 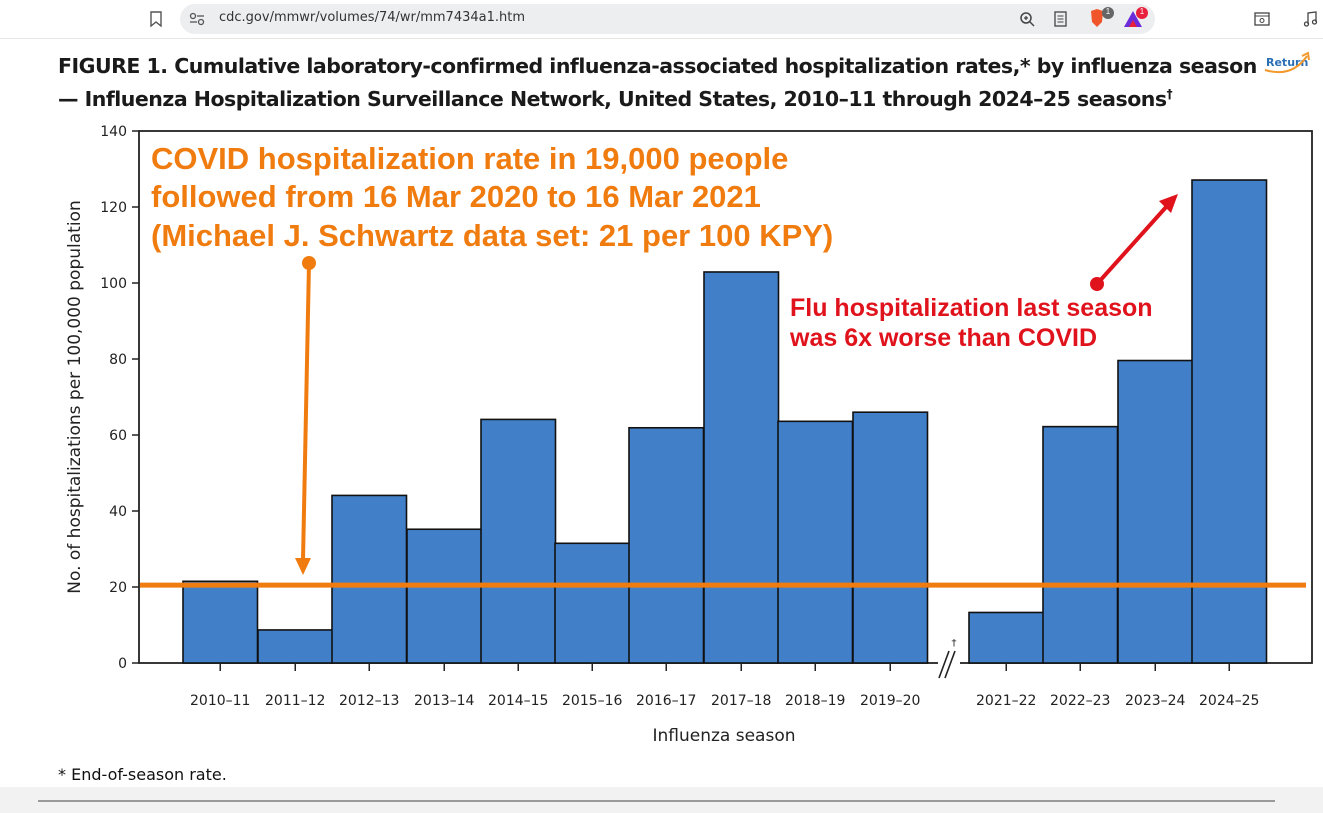 What do you see at coordinates (656, 801) in the screenshot?
I see `bottom-scroll-rule` at bounding box center [656, 801].